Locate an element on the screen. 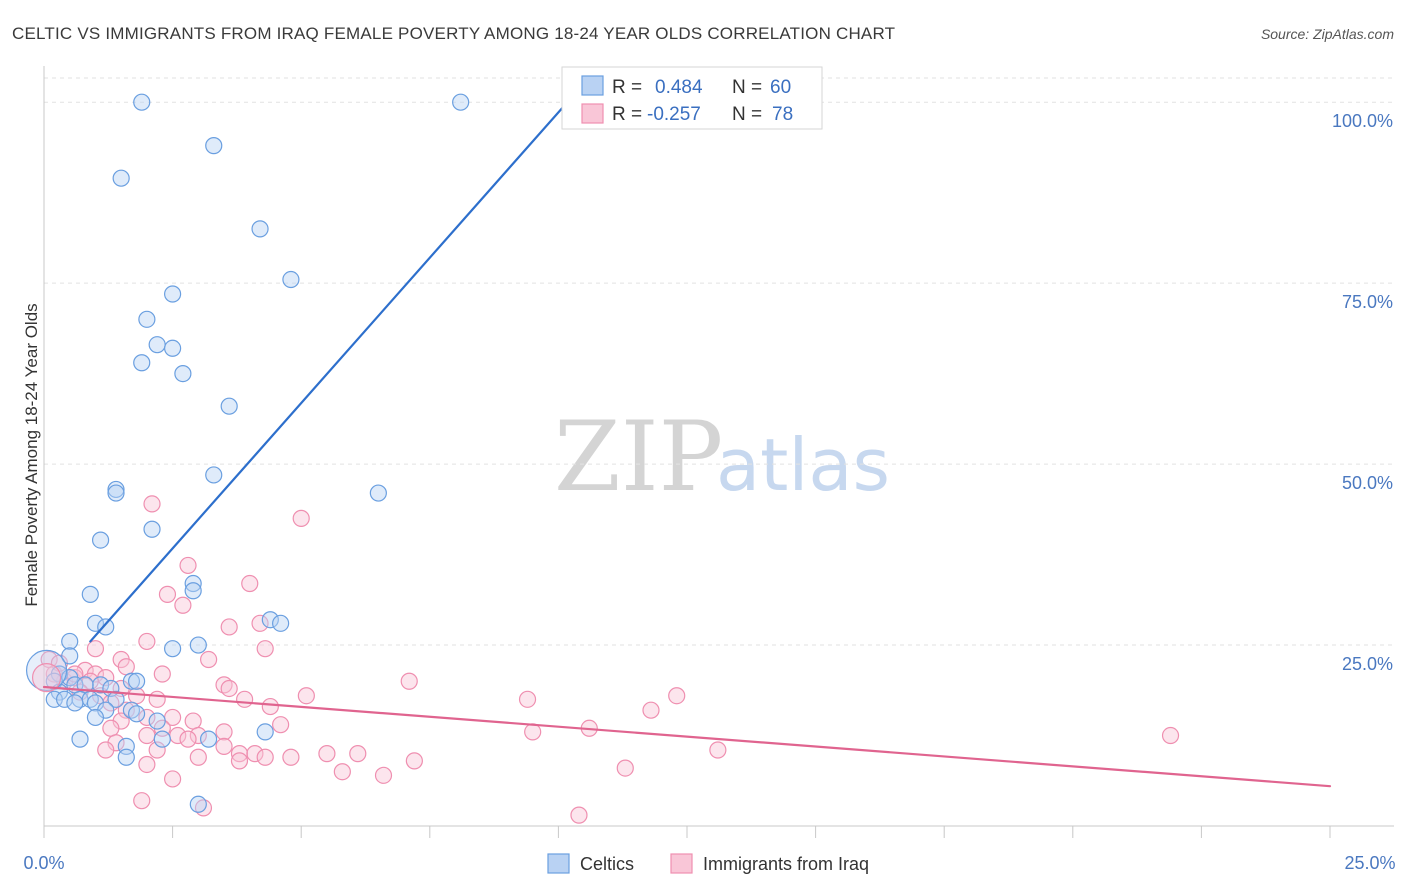  trend-line-immigrants-from-iraq is located at coordinates (687, 736).